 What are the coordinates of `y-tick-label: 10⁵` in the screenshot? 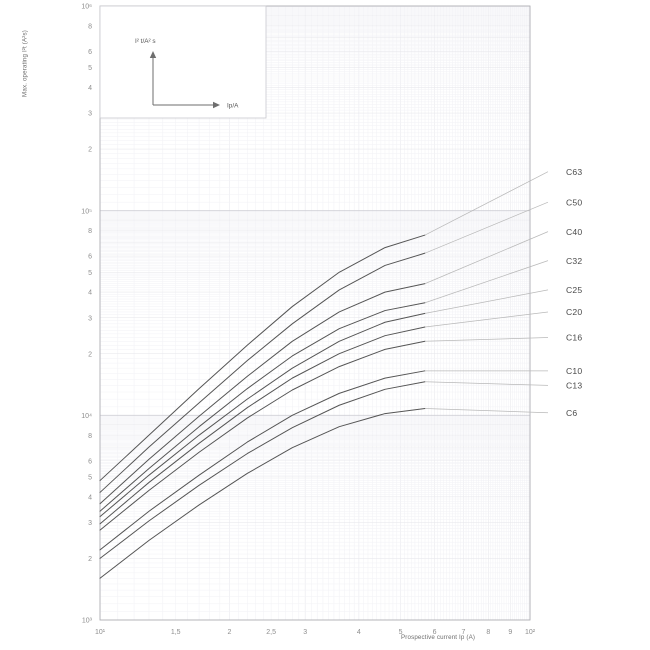 It's located at (86, 211).